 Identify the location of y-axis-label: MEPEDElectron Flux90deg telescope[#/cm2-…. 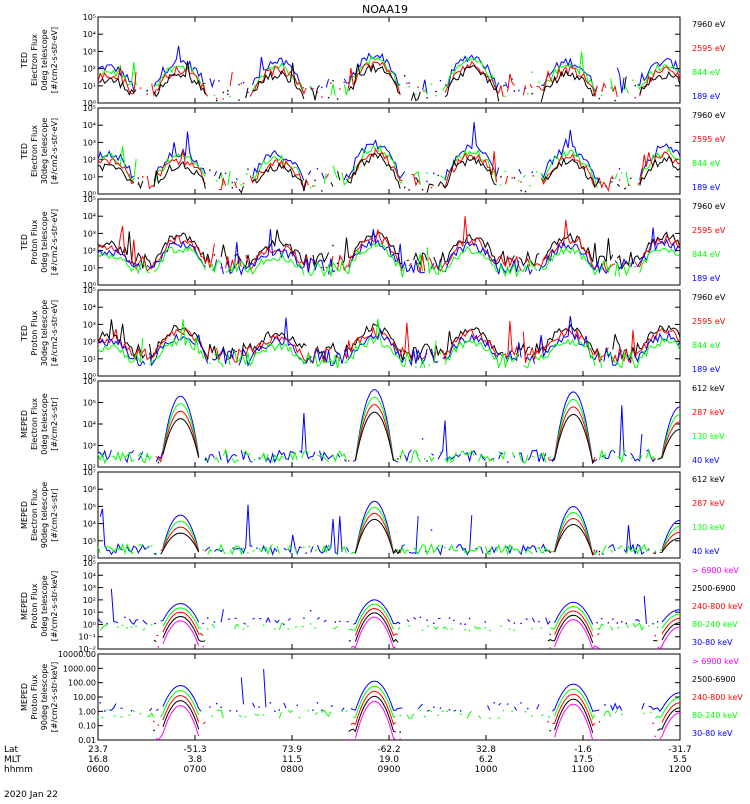
(39, 515).